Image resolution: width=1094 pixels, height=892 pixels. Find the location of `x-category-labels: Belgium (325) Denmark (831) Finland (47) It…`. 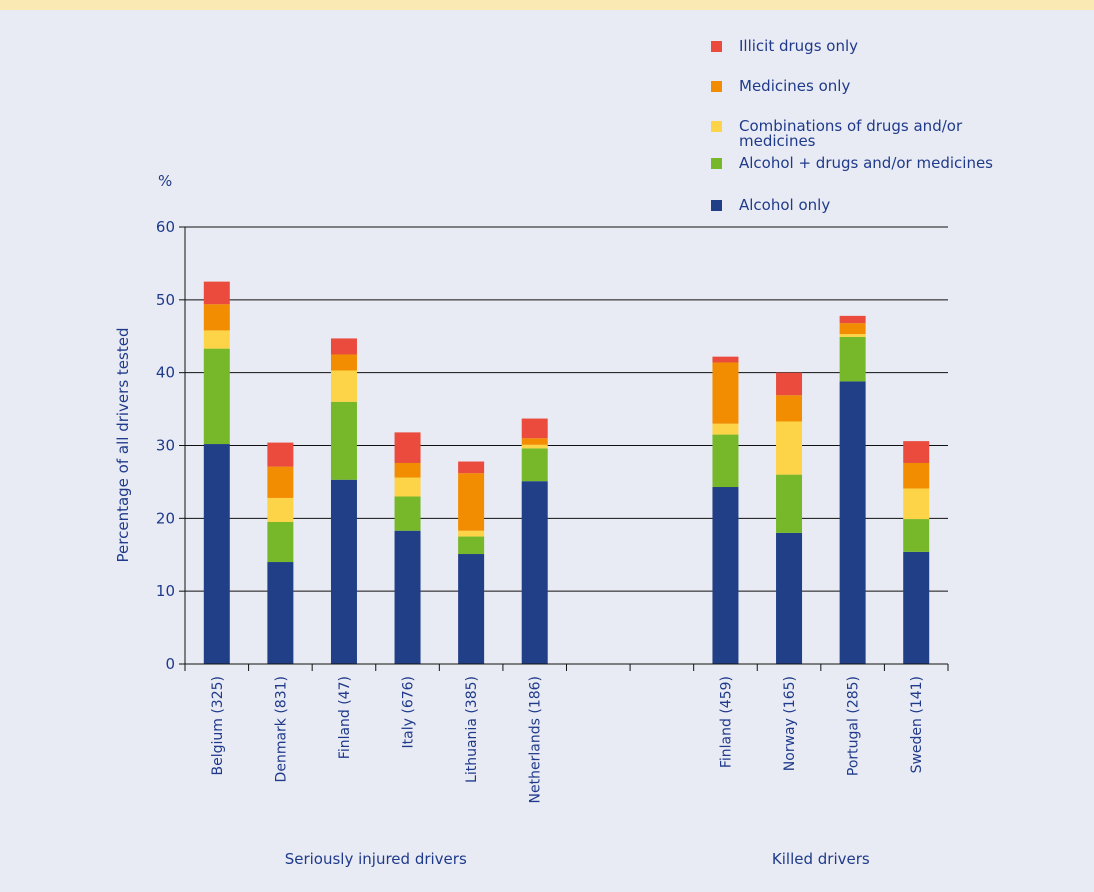

x-category-labels: Belgium (325) Denmark (831) Finland (47) It… is located at coordinates (567, 739).